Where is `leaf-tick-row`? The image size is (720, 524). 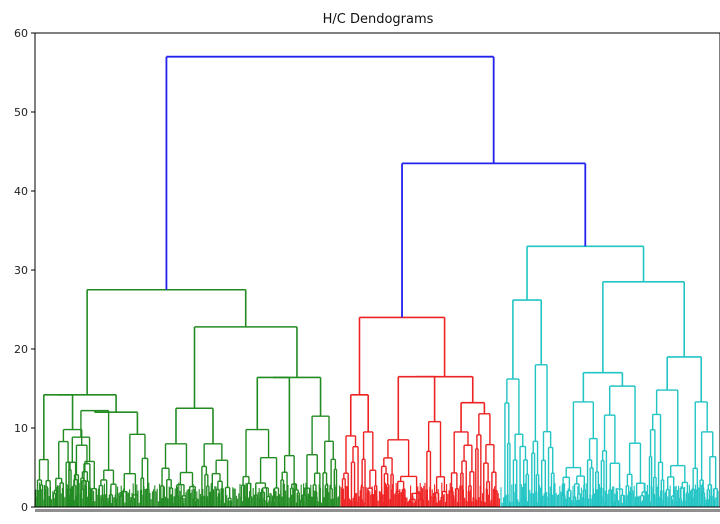
leaf-tick-row is located at coordinates (377, 510).